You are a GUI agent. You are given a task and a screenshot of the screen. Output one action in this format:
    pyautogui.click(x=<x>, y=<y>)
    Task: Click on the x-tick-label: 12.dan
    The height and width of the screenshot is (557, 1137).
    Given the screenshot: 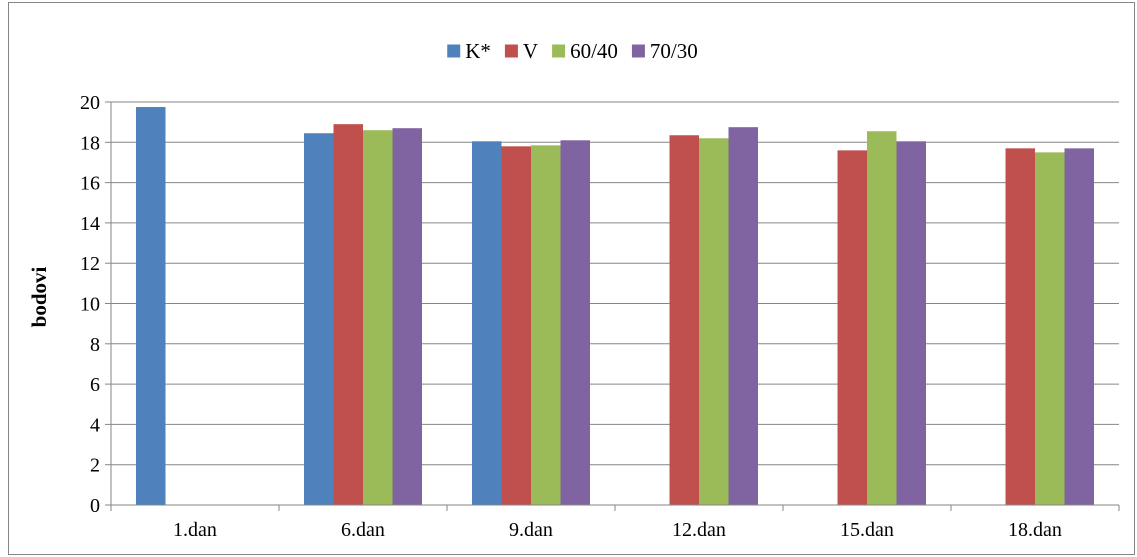 What is the action you would take?
    pyautogui.click(x=699, y=530)
    